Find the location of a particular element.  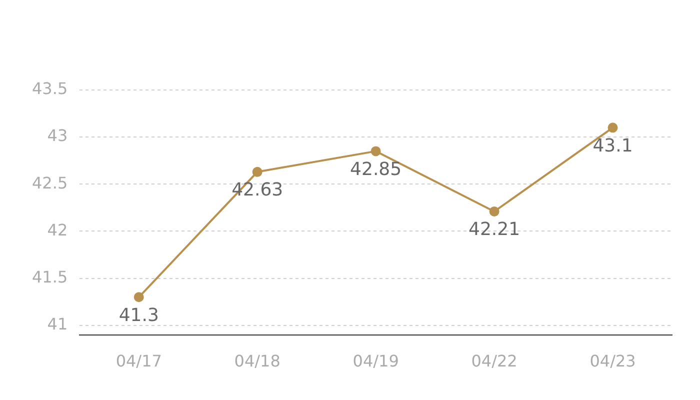

y-tick-label: 42 is located at coordinates (57, 230).